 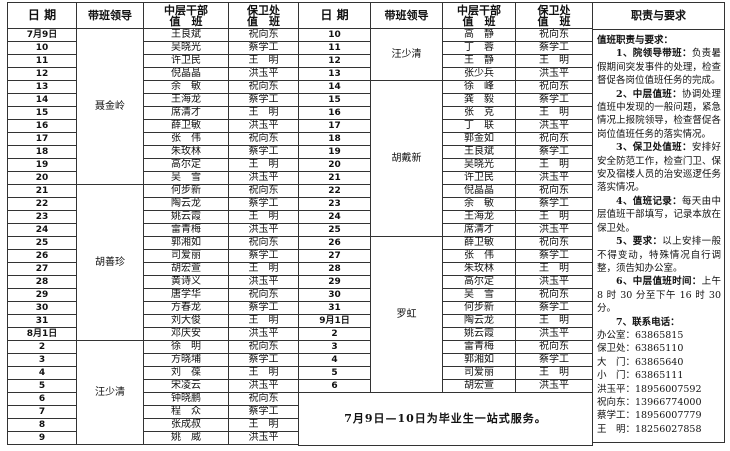 I want to click on duty-item-heading: 7、联系电话：, so click(x=648, y=322).